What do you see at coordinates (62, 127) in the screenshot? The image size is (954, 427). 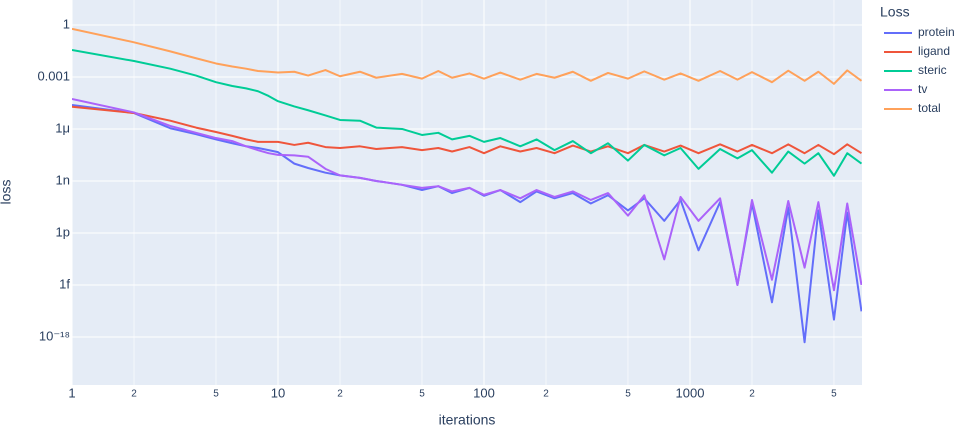 I see `y-tick-label: 1μ` at bounding box center [62, 127].